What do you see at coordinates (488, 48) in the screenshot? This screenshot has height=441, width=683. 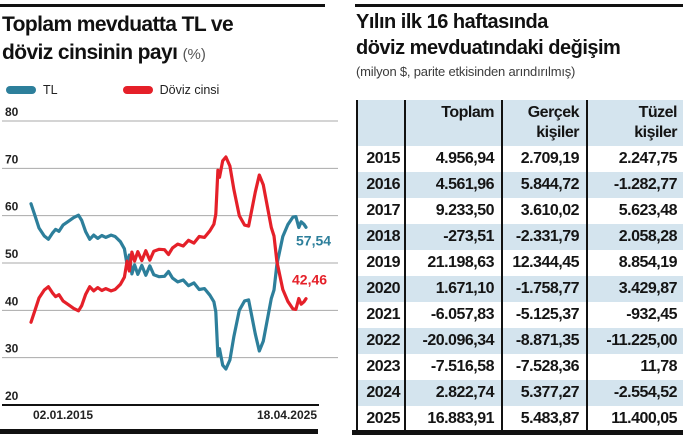 I see `table-title-line2: döviz mevduatındaki değişim` at bounding box center [488, 48].